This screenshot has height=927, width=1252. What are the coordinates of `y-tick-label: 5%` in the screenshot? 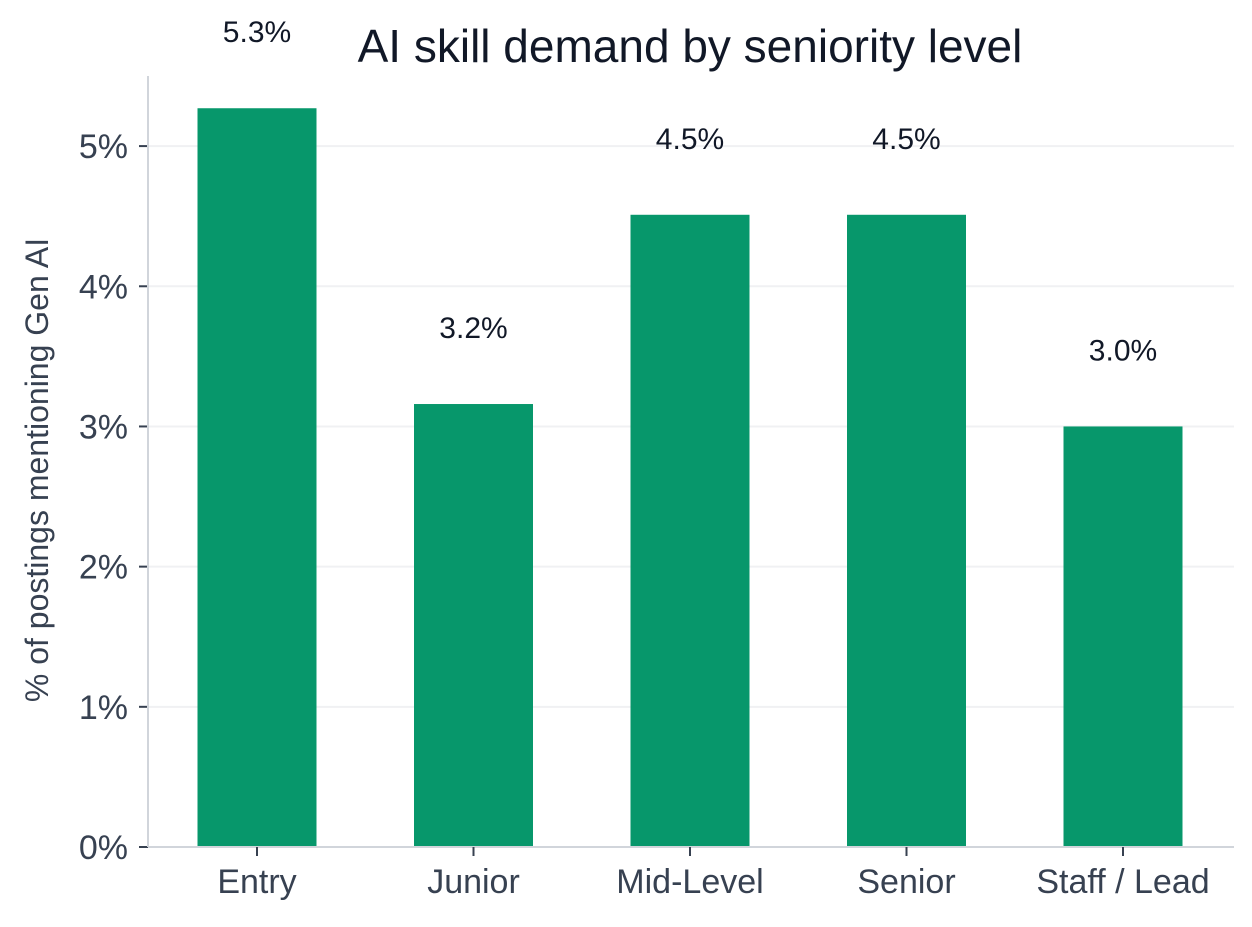 It's located at (103, 147).